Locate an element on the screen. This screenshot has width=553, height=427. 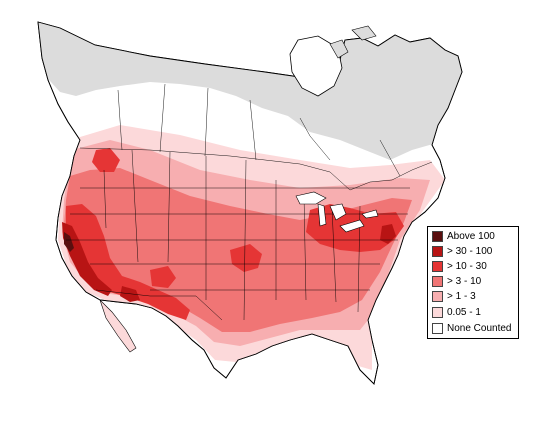
legend-label: > 30 - 100 is located at coordinates (470, 251).